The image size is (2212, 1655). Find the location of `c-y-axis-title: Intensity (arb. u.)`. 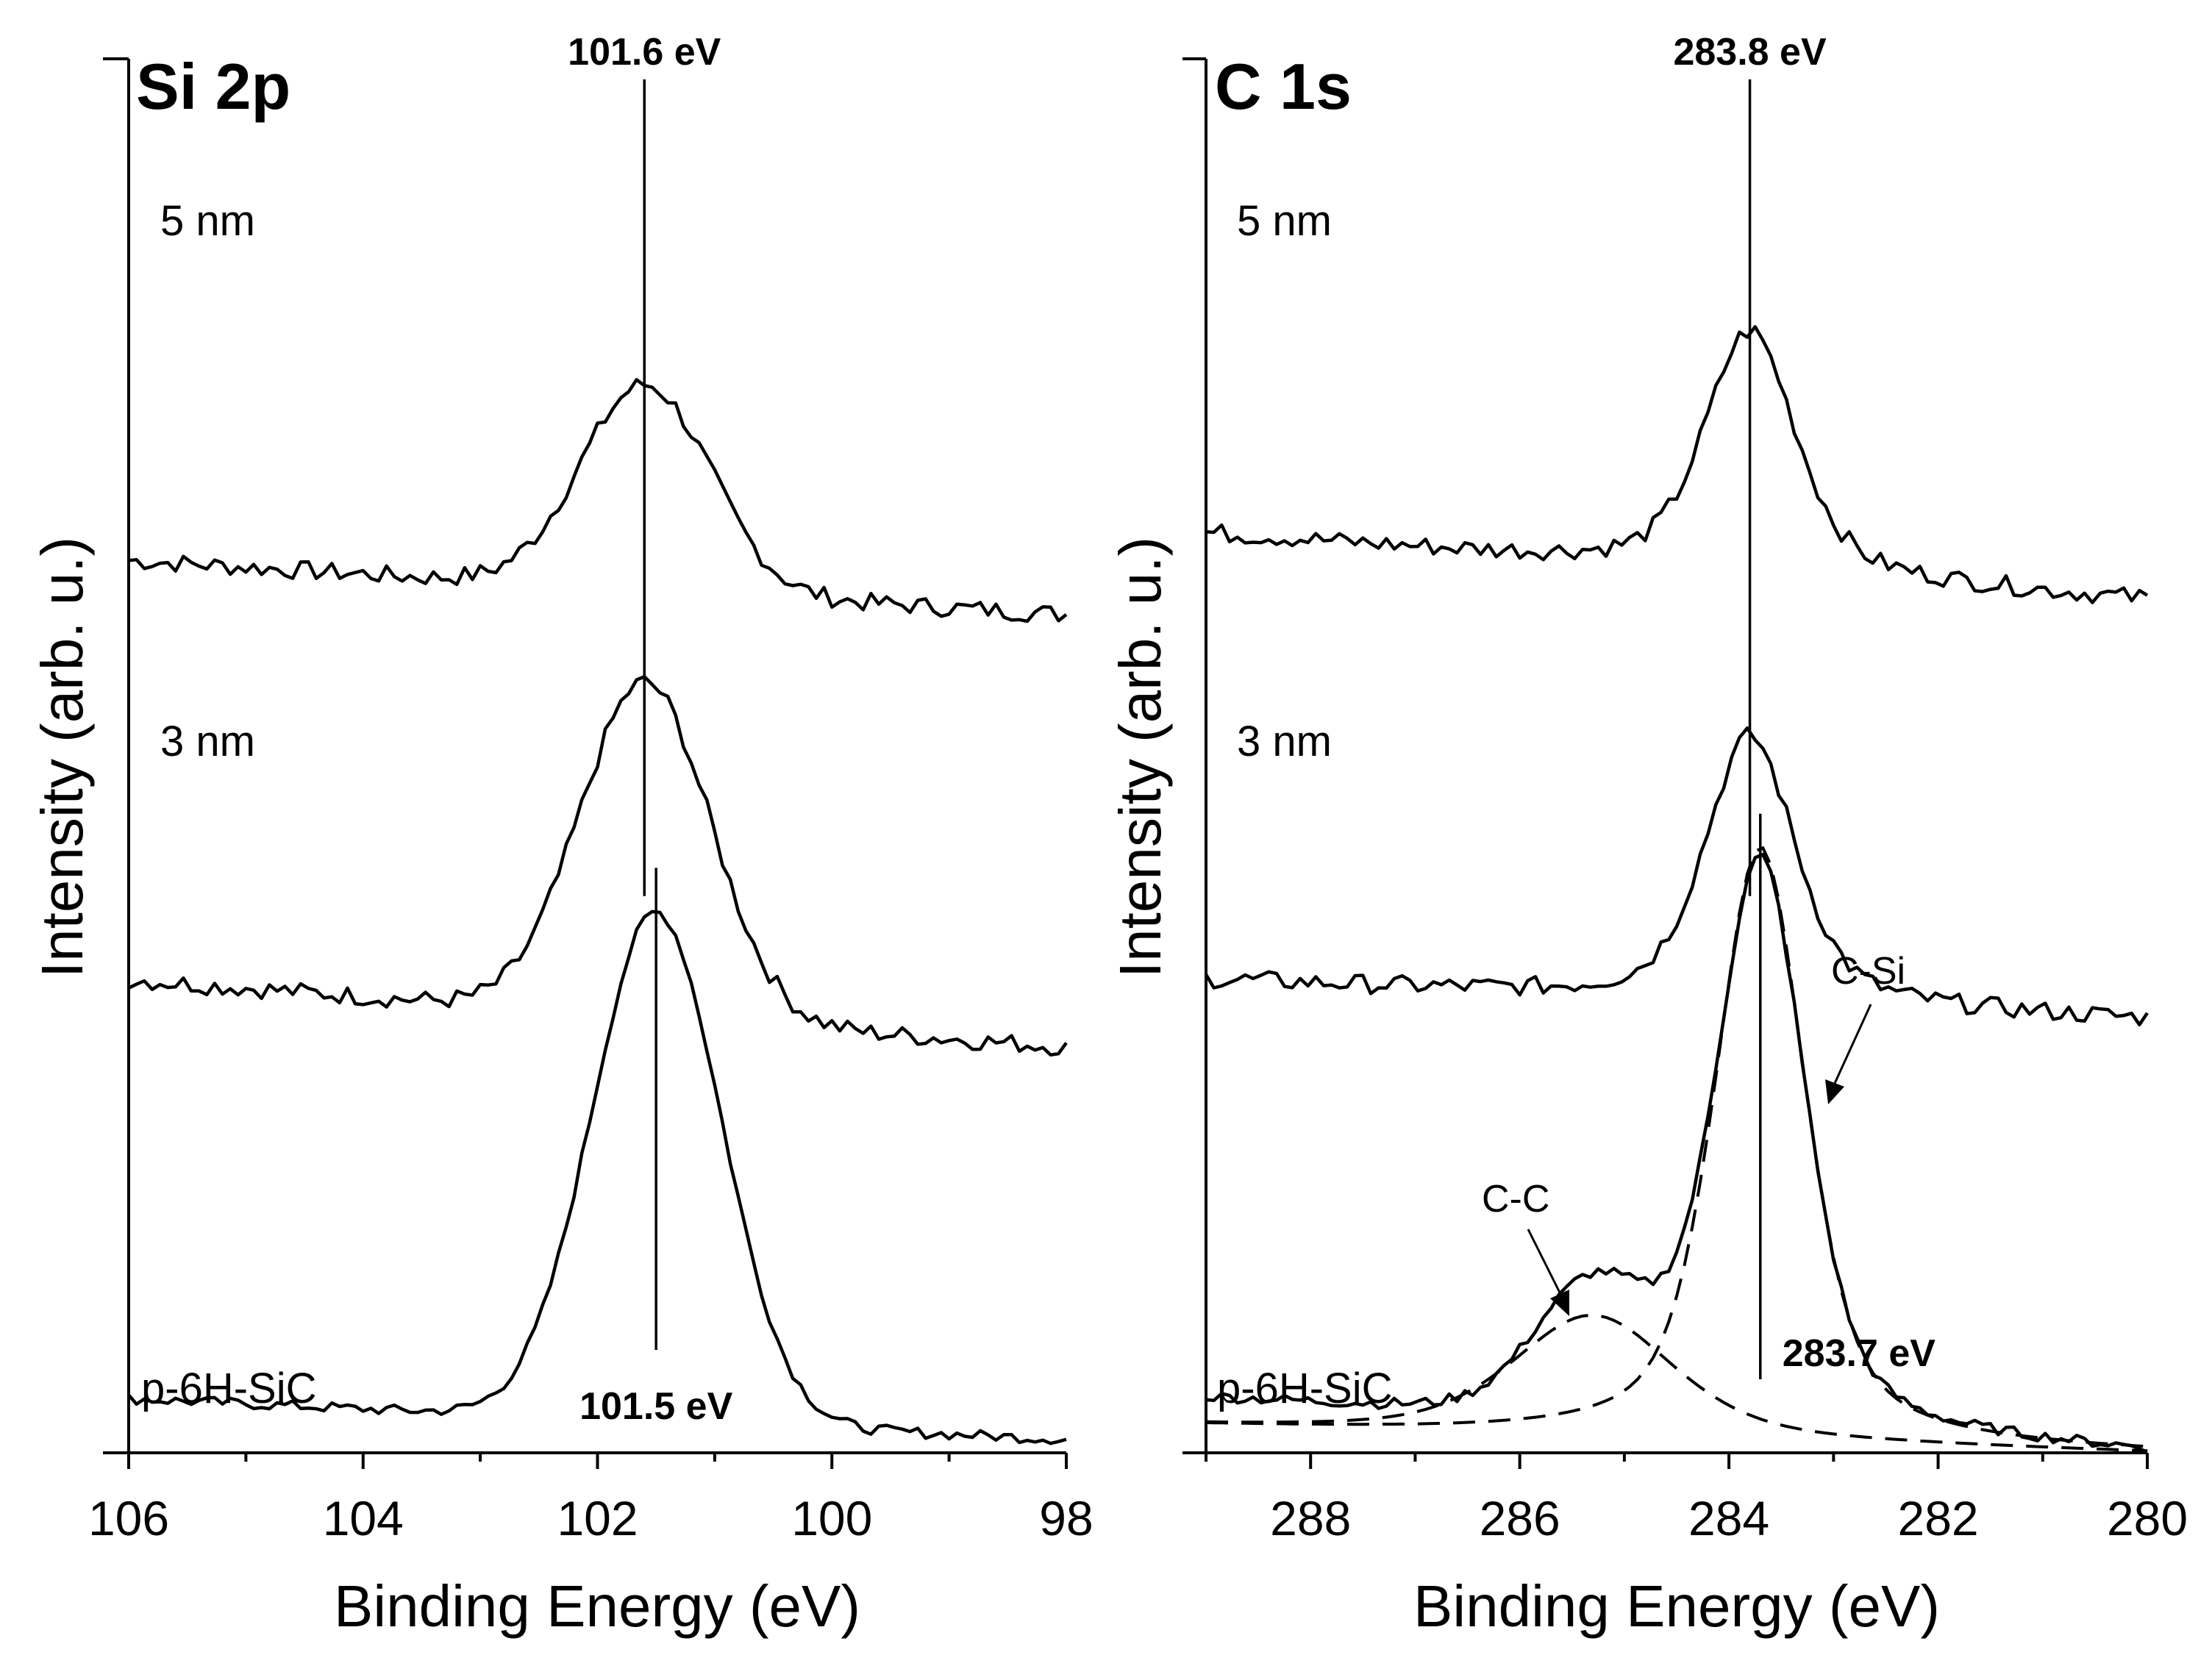

c-y-axis-title: Intensity (arb. u.) is located at coordinates (1140, 757).